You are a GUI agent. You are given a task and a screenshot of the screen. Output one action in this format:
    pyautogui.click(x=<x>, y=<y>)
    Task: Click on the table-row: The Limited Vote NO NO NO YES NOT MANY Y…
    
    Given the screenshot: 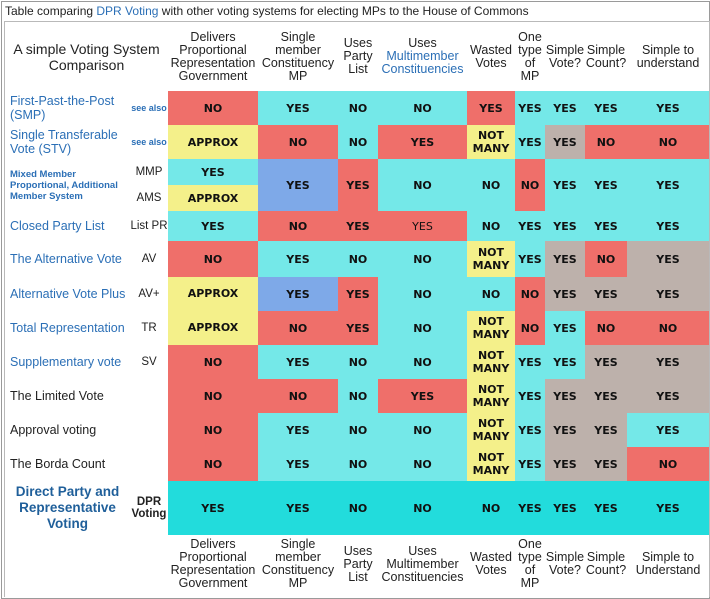 What is the action you would take?
    pyautogui.click(x=357, y=396)
    